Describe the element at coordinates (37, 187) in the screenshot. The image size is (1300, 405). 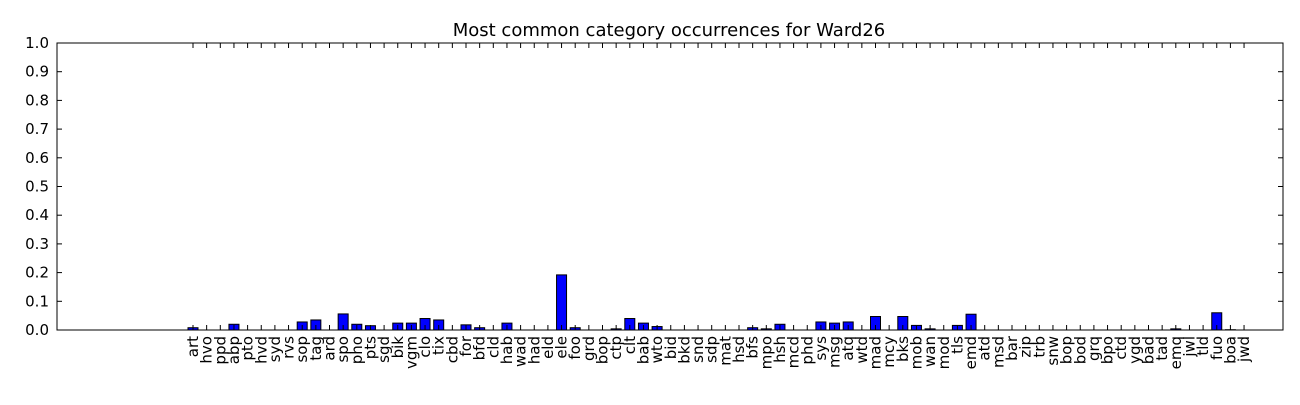
I see `y-tick-label: 0.5` at that location.